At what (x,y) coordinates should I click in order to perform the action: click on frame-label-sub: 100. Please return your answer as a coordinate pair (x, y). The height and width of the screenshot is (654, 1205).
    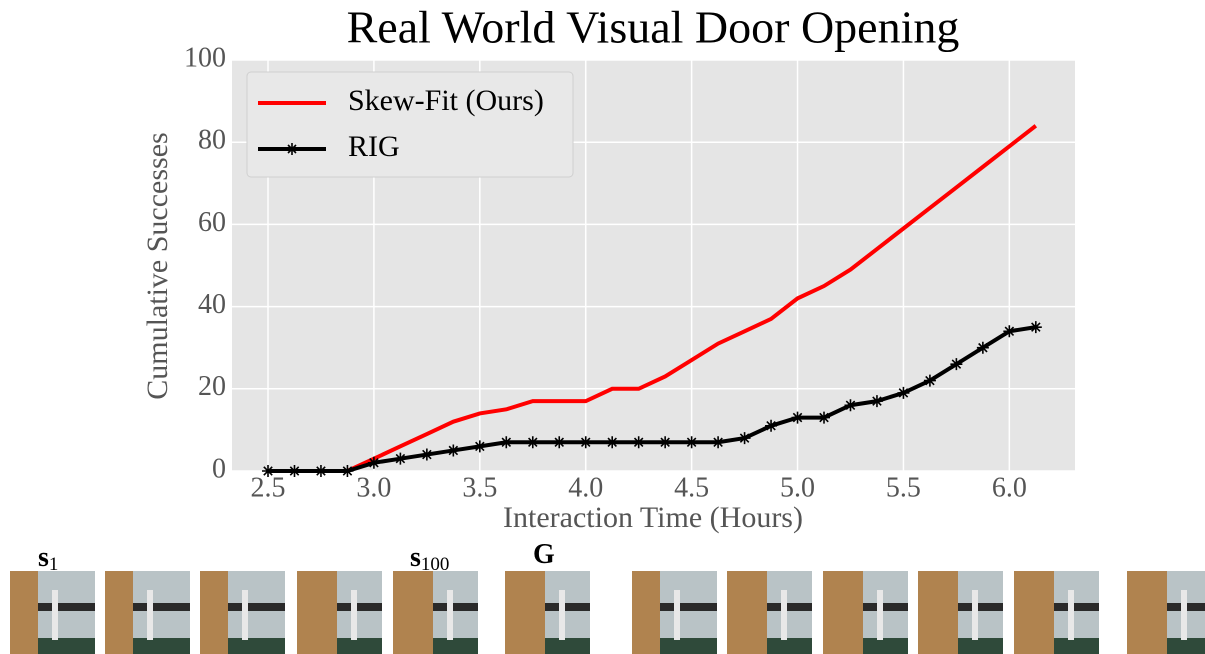
    Looking at the image, I should click on (435, 564).